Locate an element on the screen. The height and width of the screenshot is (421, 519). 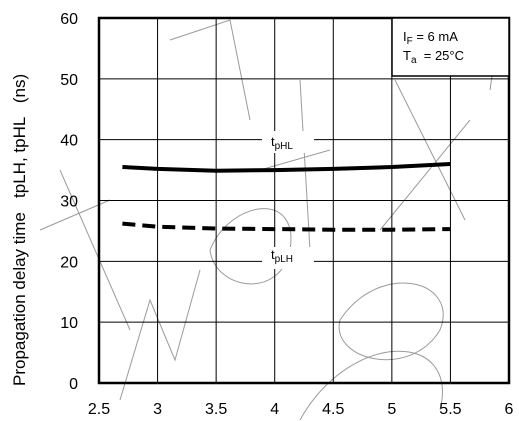
forward-current-label: IF = 6 mA is located at coordinates (430, 38).